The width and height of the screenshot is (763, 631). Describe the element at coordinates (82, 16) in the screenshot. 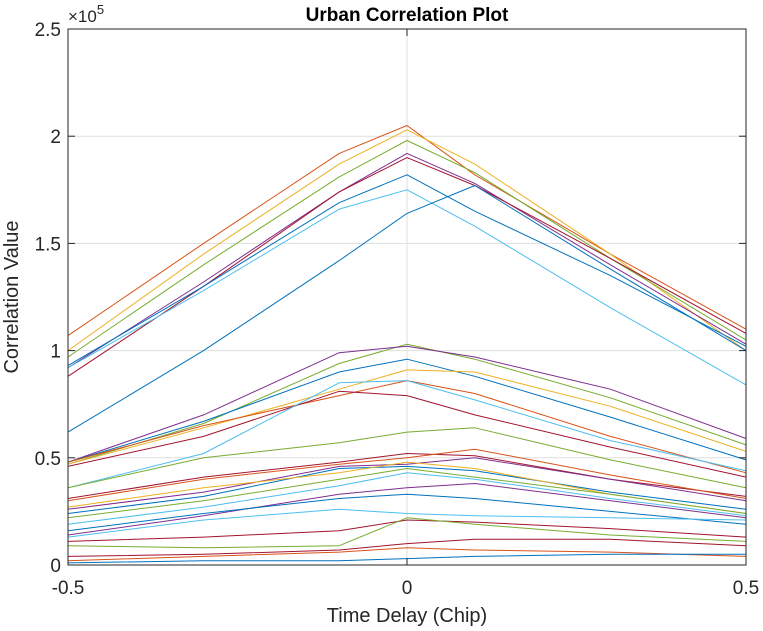

I see `y-exponent-base: ×10` at that location.